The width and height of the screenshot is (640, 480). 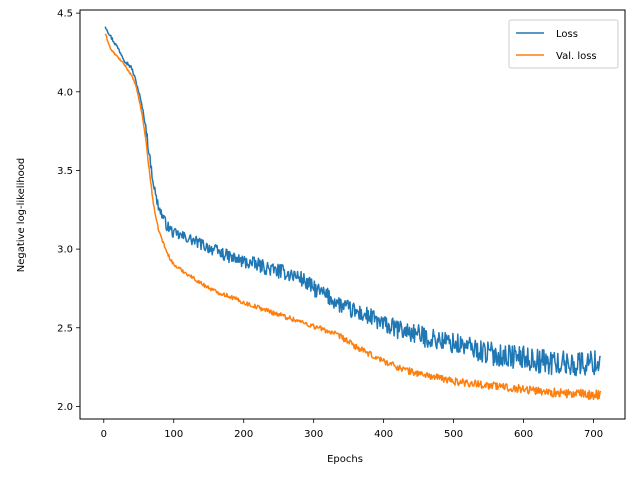 I want to click on legend-frame, so click(x=563, y=44).